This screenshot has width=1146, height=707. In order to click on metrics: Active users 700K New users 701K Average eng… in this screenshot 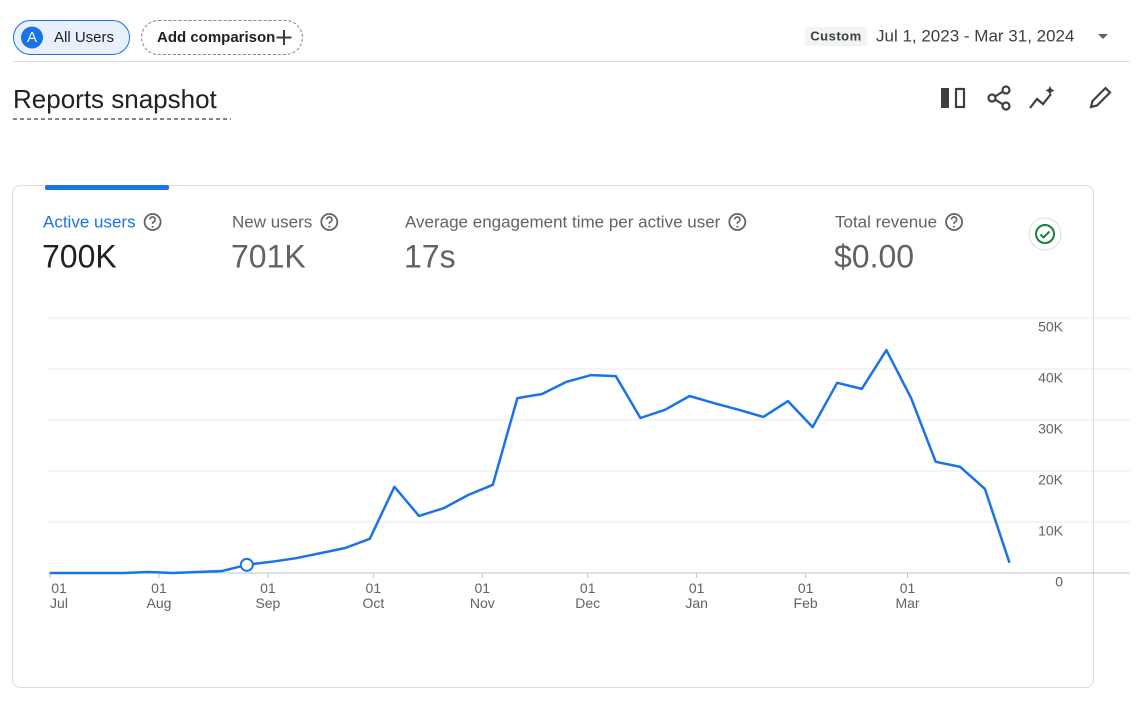, I will do `click(502, 243)`.